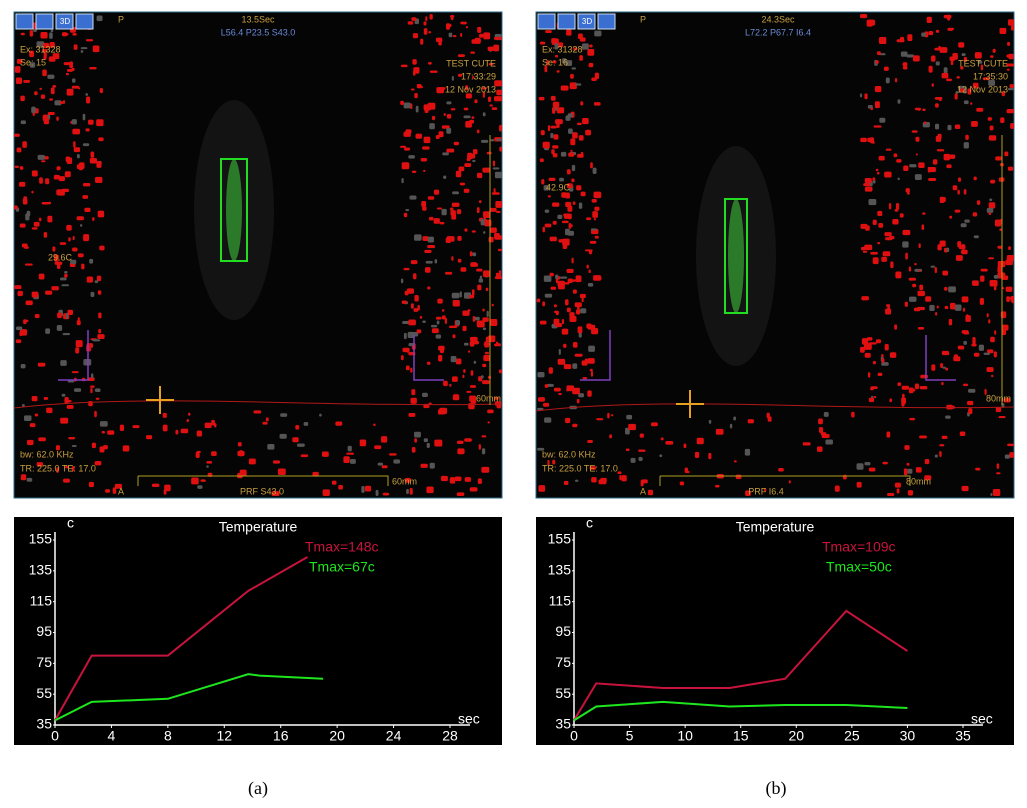 Image resolution: width=1027 pixels, height=808 pixels. What do you see at coordinates (47, 454) in the screenshot?
I see `bandwidth: bw: 62.0 KHz` at bounding box center [47, 454].